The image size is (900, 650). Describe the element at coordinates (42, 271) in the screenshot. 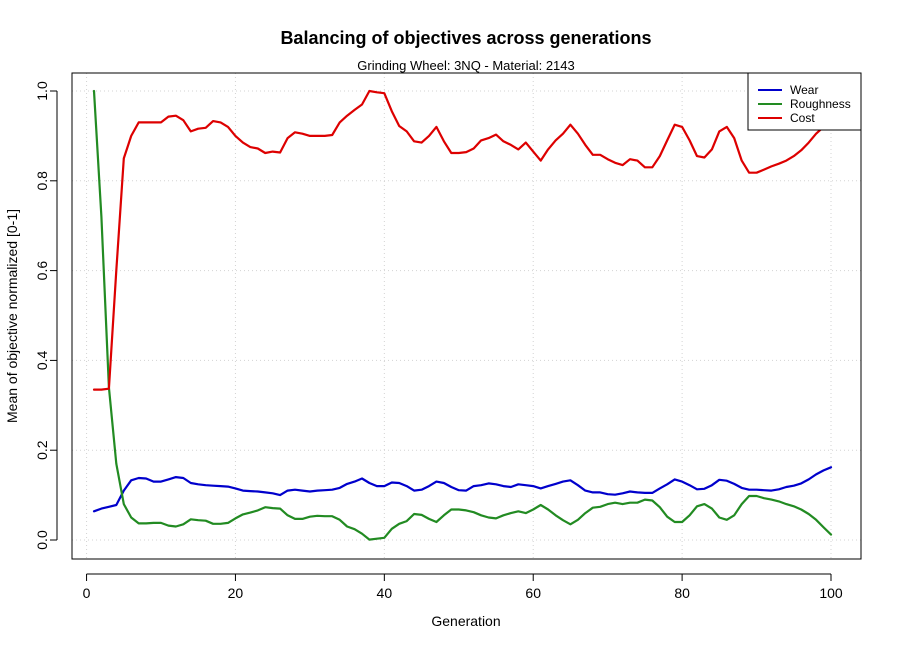

I see `y-tick-label: 0.6` at that location.